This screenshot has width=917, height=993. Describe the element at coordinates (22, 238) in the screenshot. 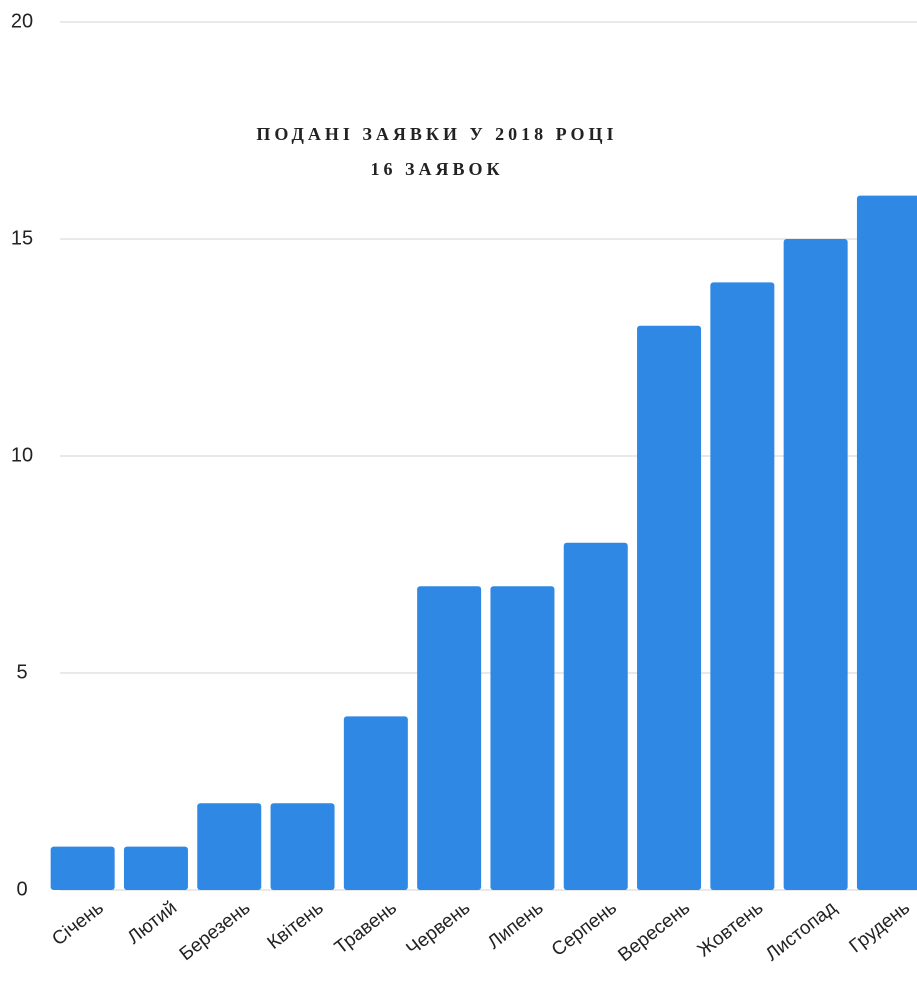

I see `y-tick-label: 15` at that location.